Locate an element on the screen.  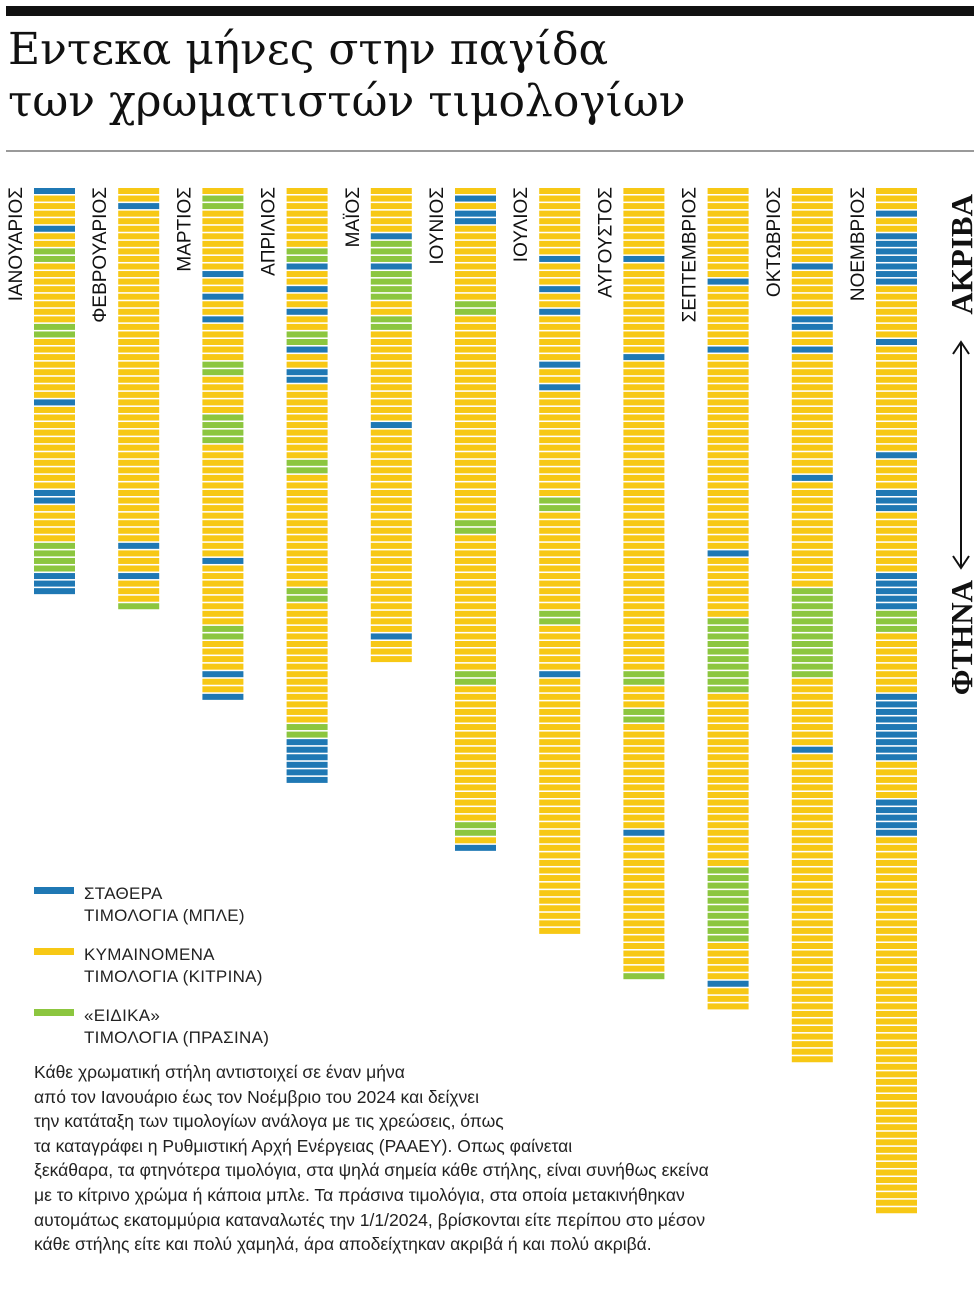
scale-bottom-label: ΦΤΗΝΑ is located at coordinates (961, 637).